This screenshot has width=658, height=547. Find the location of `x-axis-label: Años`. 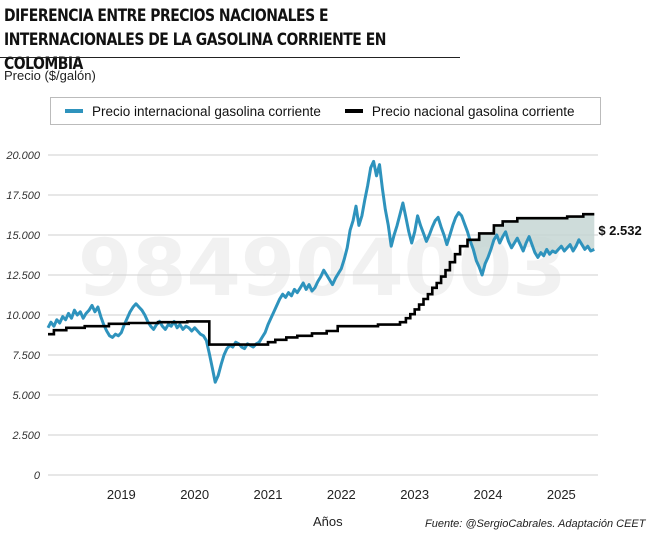

x-axis-label: Años is located at coordinates (328, 521).